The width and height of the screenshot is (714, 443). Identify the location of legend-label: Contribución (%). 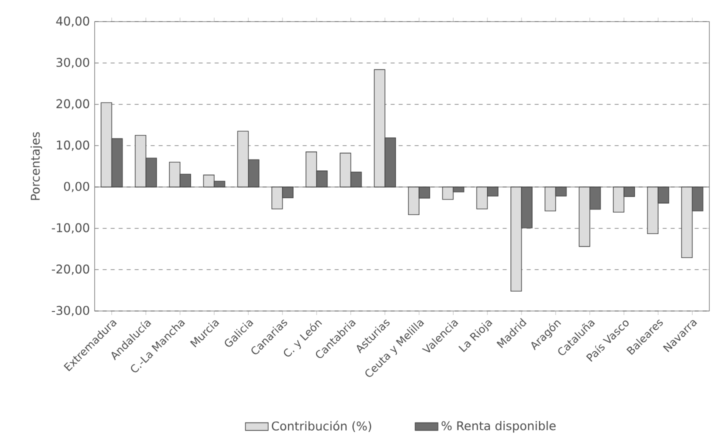
(322, 426).